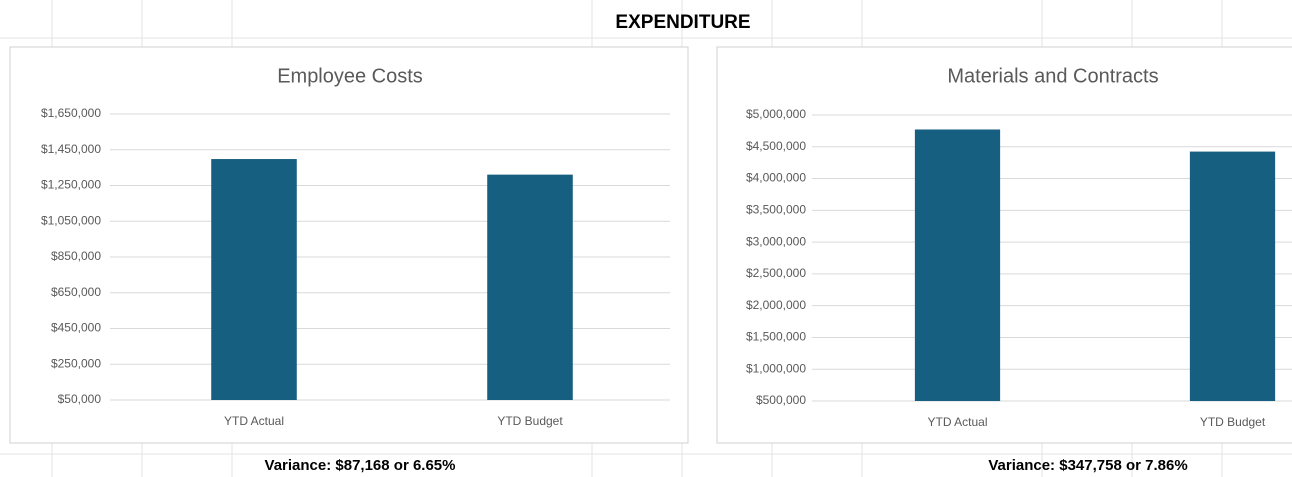 This screenshot has width=1292, height=477. What do you see at coordinates (776, 241) in the screenshot?
I see `y-tick-label: $3,000,000` at bounding box center [776, 241].